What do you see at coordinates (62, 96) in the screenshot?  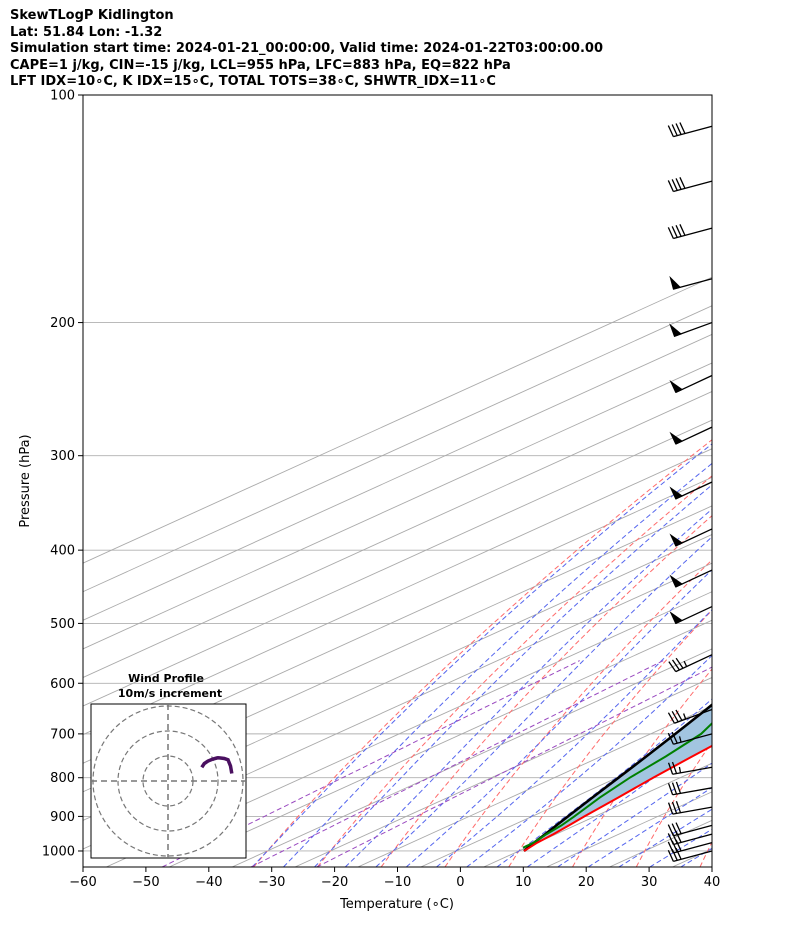 I see `y-tick-label: 100` at bounding box center [62, 96].